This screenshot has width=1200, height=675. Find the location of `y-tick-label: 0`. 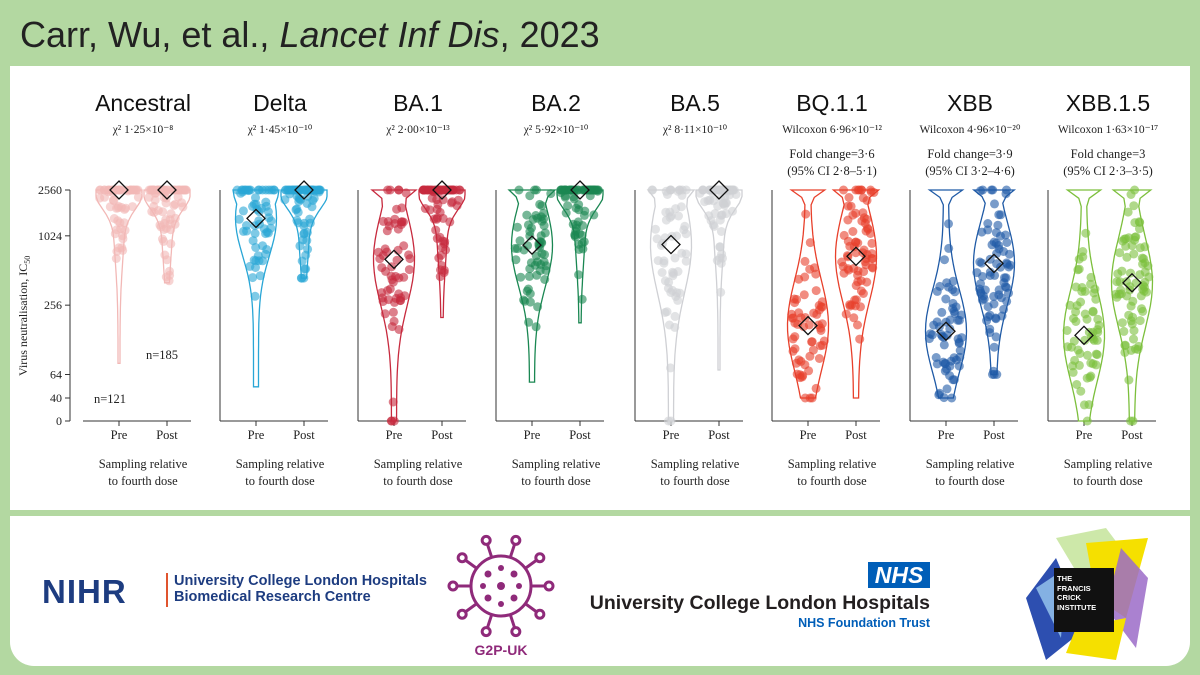

y-tick-label: 0 is located at coordinates (59, 421).